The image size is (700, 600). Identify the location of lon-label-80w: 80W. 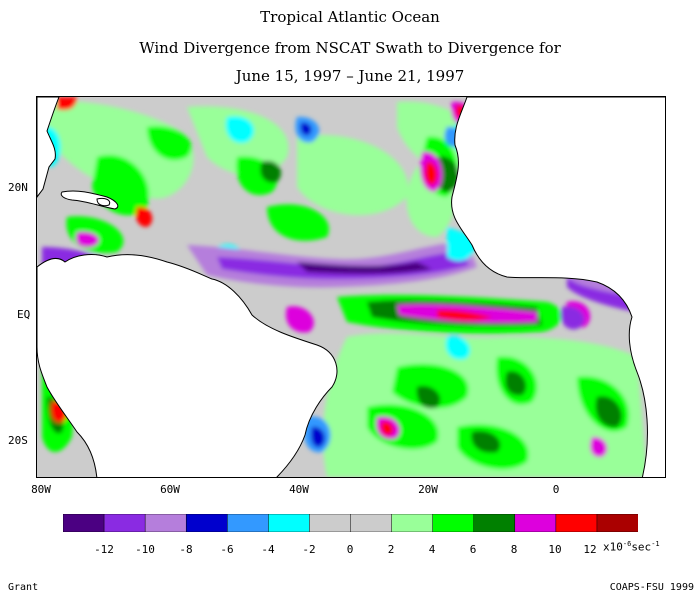
(41, 489).